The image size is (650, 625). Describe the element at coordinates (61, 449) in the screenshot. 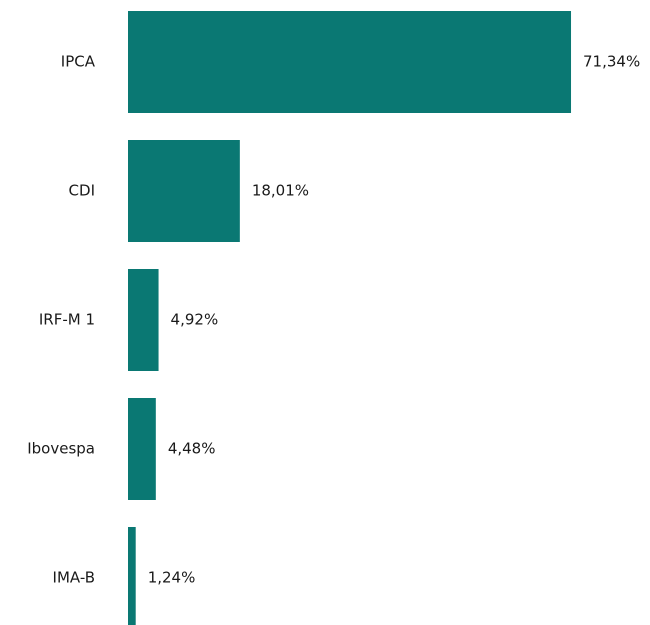

I see `category-label: Ibovespa` at that location.